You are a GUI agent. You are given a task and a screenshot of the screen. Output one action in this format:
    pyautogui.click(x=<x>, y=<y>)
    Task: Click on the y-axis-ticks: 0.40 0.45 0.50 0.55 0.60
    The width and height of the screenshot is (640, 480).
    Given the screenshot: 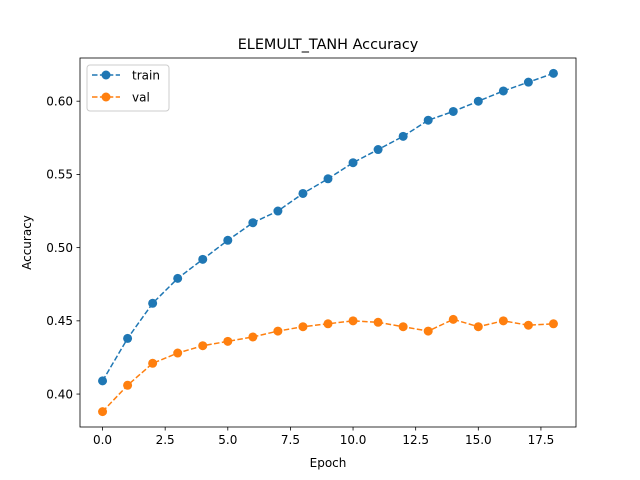 What is the action you would take?
    pyautogui.click(x=63, y=247)
    